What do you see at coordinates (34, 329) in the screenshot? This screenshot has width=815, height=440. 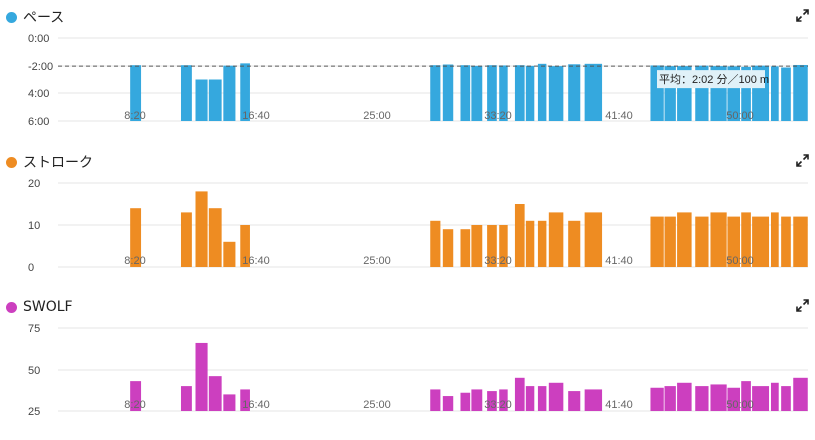 I see `y-tick-label: 75` at bounding box center [34, 329].